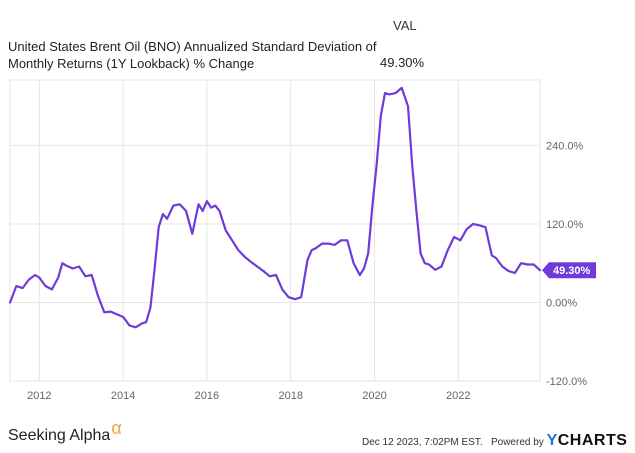 The image size is (635, 453). Describe the element at coordinates (207, 396) in the screenshot. I see `x-tick-label: 2016` at that location.